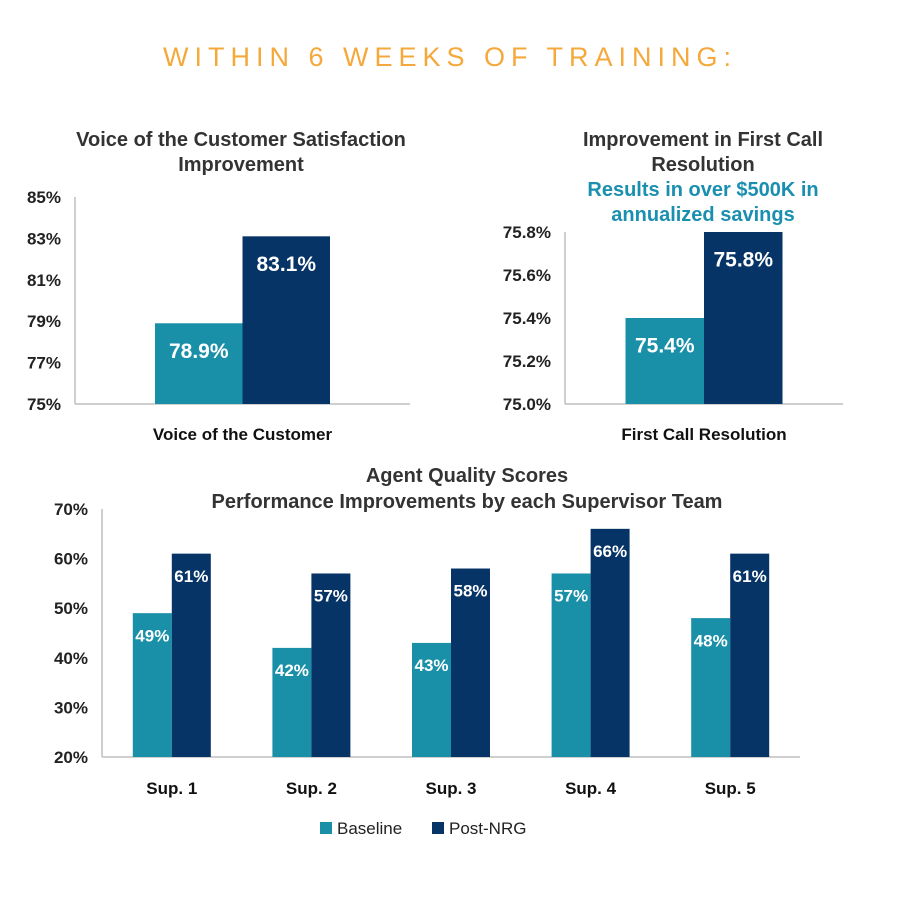 This screenshot has height=900, width=900. I want to click on voc-ytick-label: 85%, so click(44, 197).